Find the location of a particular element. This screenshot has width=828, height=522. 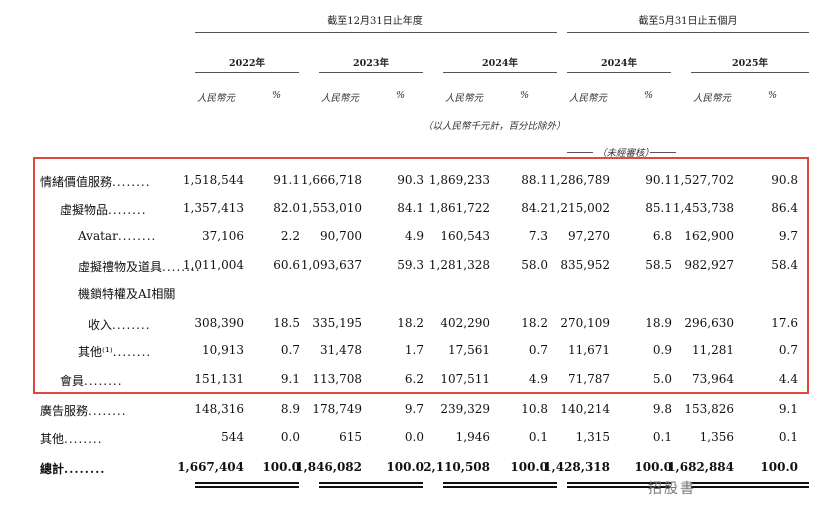

period-group-rule is located at coordinates (688, 32).